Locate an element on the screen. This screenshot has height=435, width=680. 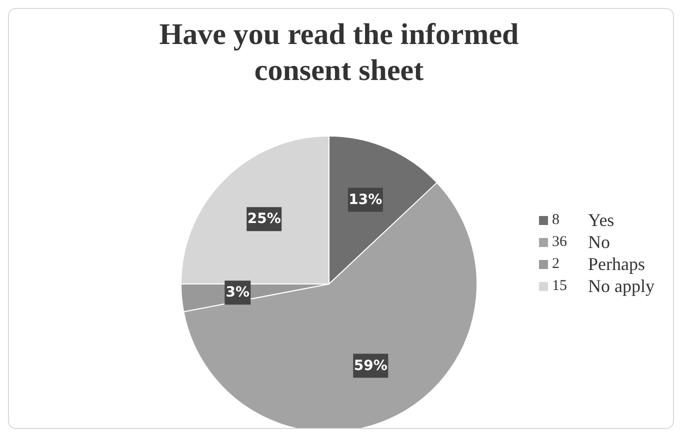
text: Perhaps is located at coordinates (616, 264).